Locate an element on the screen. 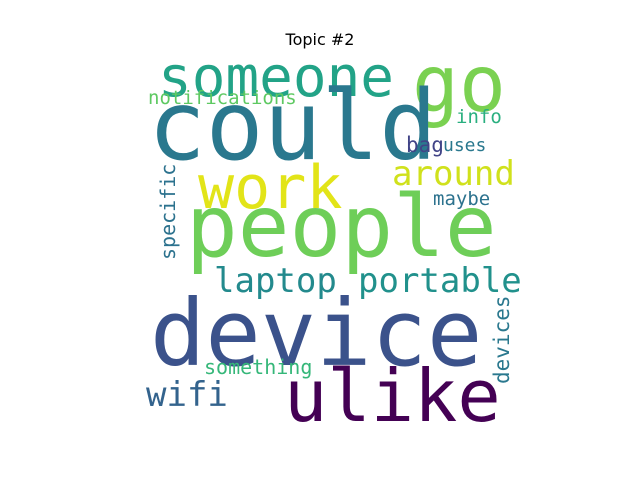 This screenshot has width=640, height=480. word-device: device is located at coordinates (316, 333).